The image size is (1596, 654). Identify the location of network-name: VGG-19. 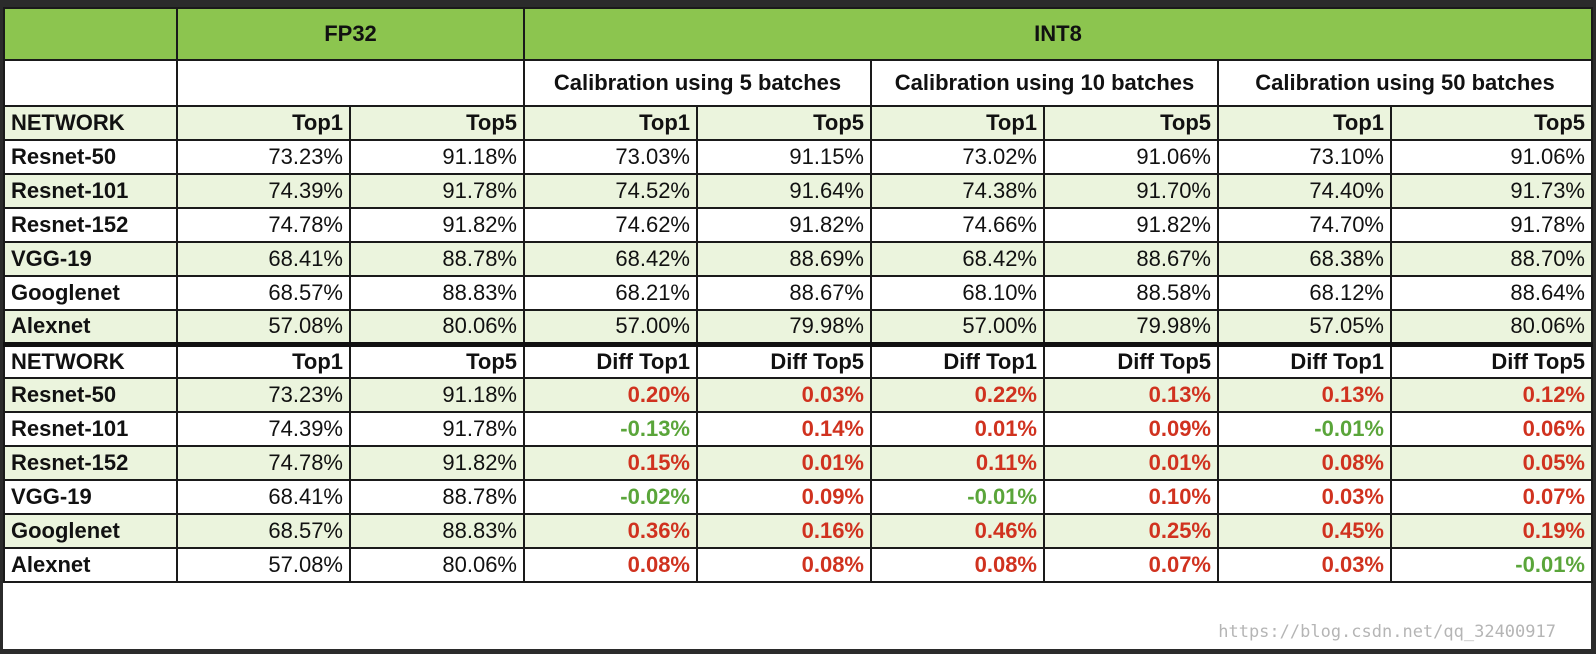
(90, 497).